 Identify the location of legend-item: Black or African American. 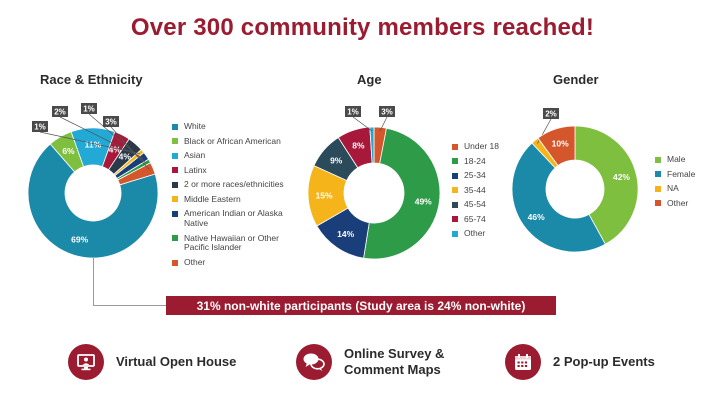
(234, 141).